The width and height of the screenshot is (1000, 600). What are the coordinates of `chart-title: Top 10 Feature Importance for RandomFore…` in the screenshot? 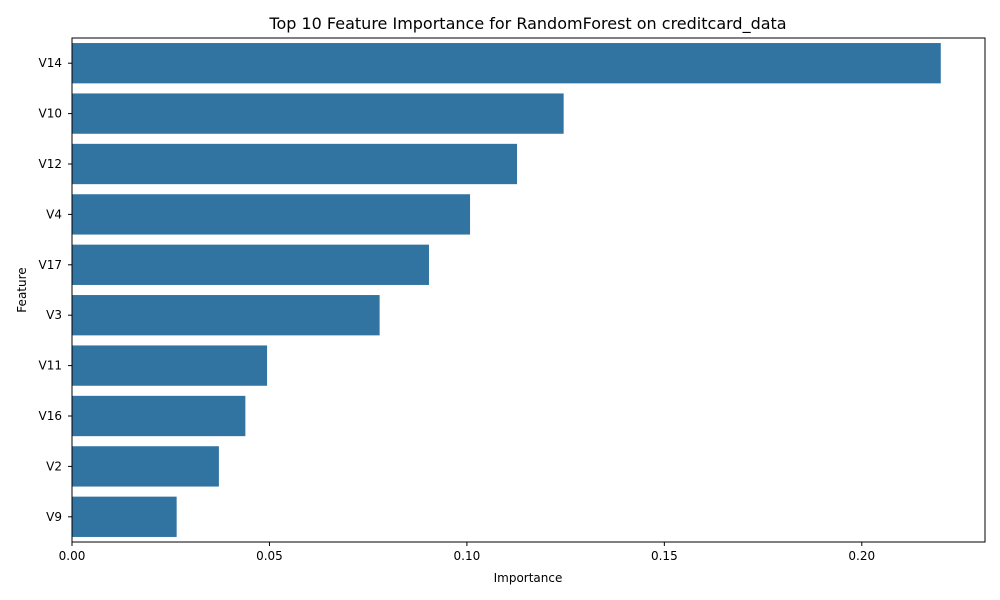 It's located at (527, 24).